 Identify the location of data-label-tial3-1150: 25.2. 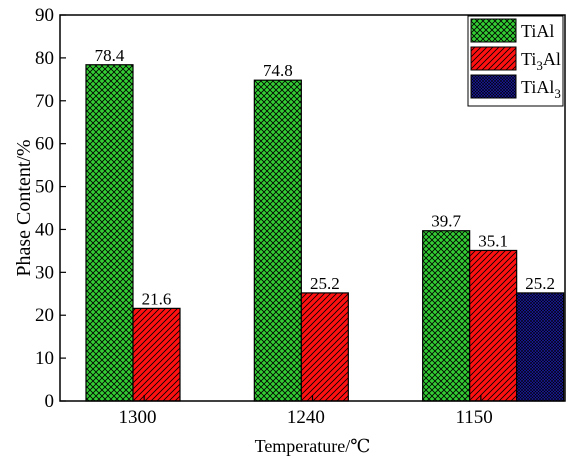
(540, 283).